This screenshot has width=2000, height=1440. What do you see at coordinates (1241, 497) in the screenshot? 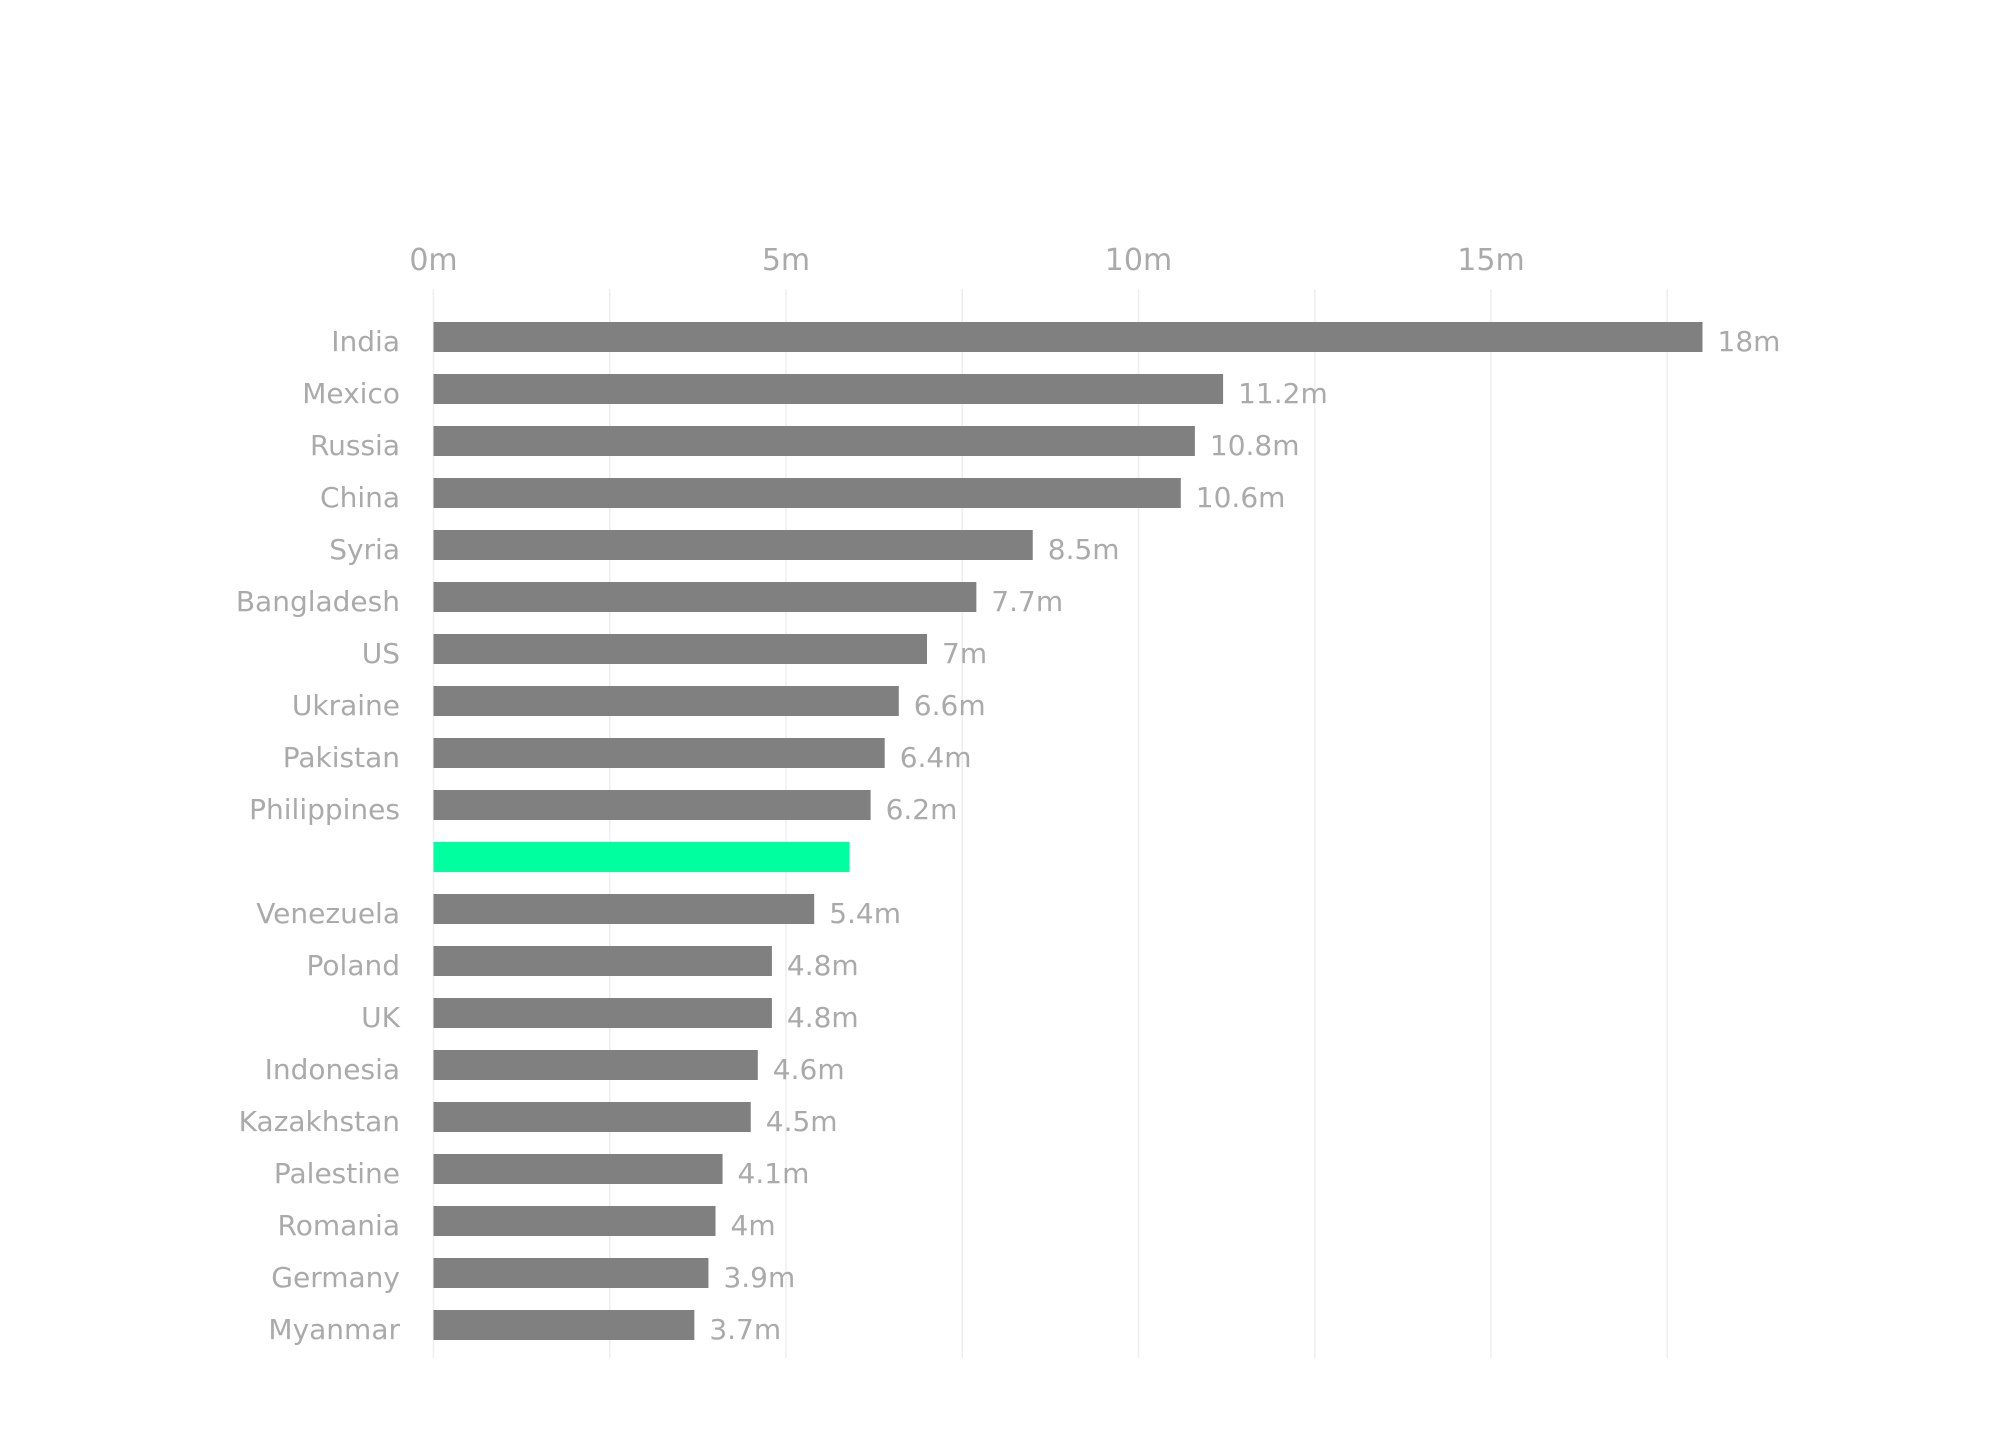
I see `value-label: 10.6m` at bounding box center [1241, 497].